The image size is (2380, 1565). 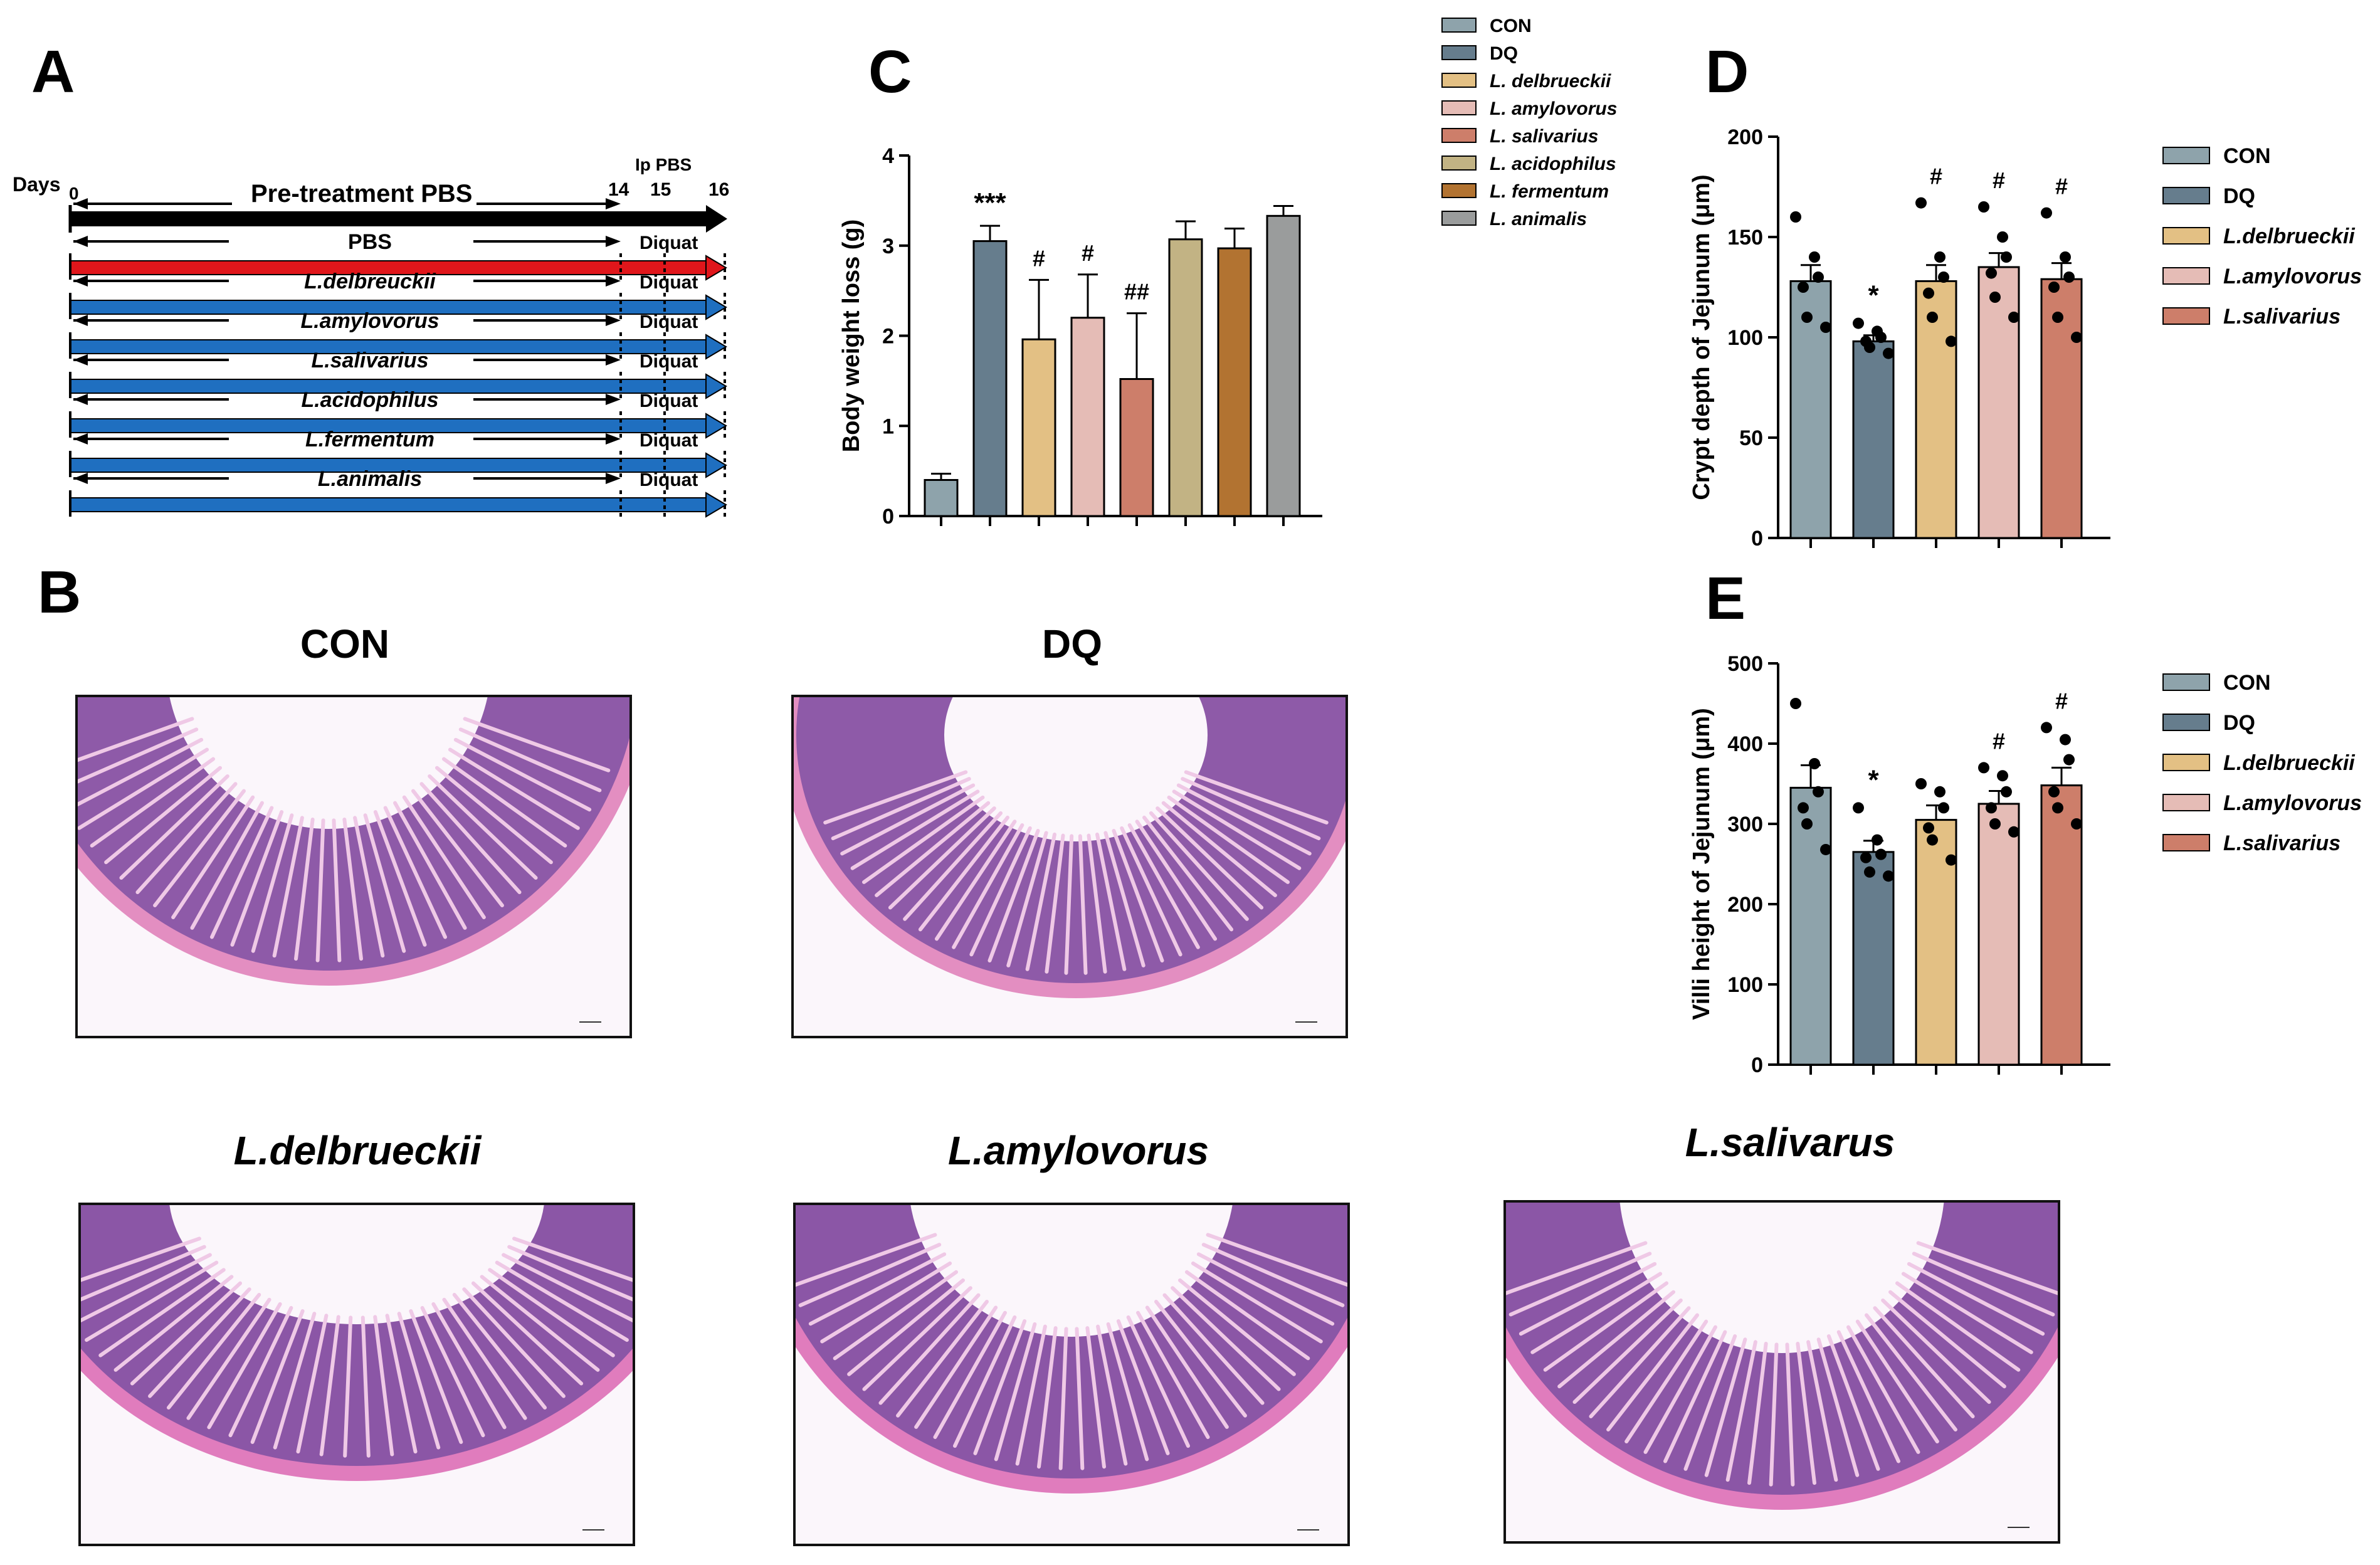 What do you see at coordinates (1702, 337) in the screenshot?
I see `y-axis-label: Crypt depth of Jejunum (μm)` at bounding box center [1702, 337].